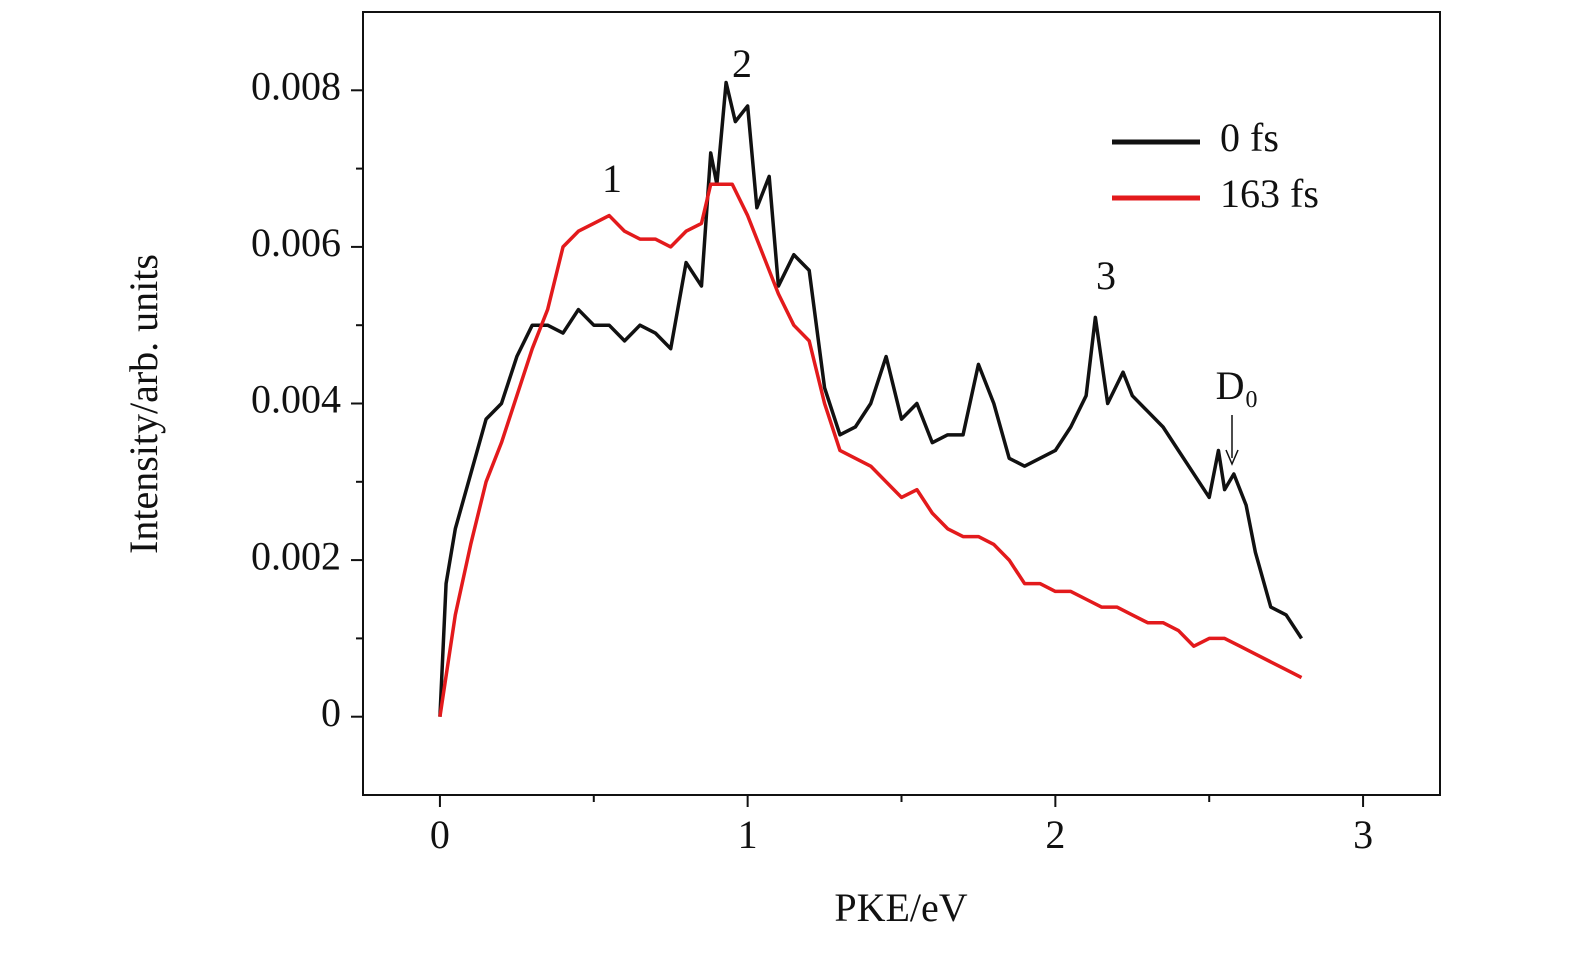  I want to click on y-tick-label: 0.006, so click(296, 242).